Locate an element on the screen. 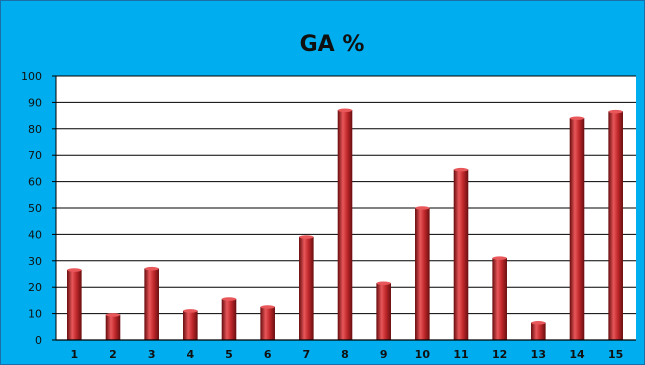  y-tick-label: 50 is located at coordinates (35, 208).